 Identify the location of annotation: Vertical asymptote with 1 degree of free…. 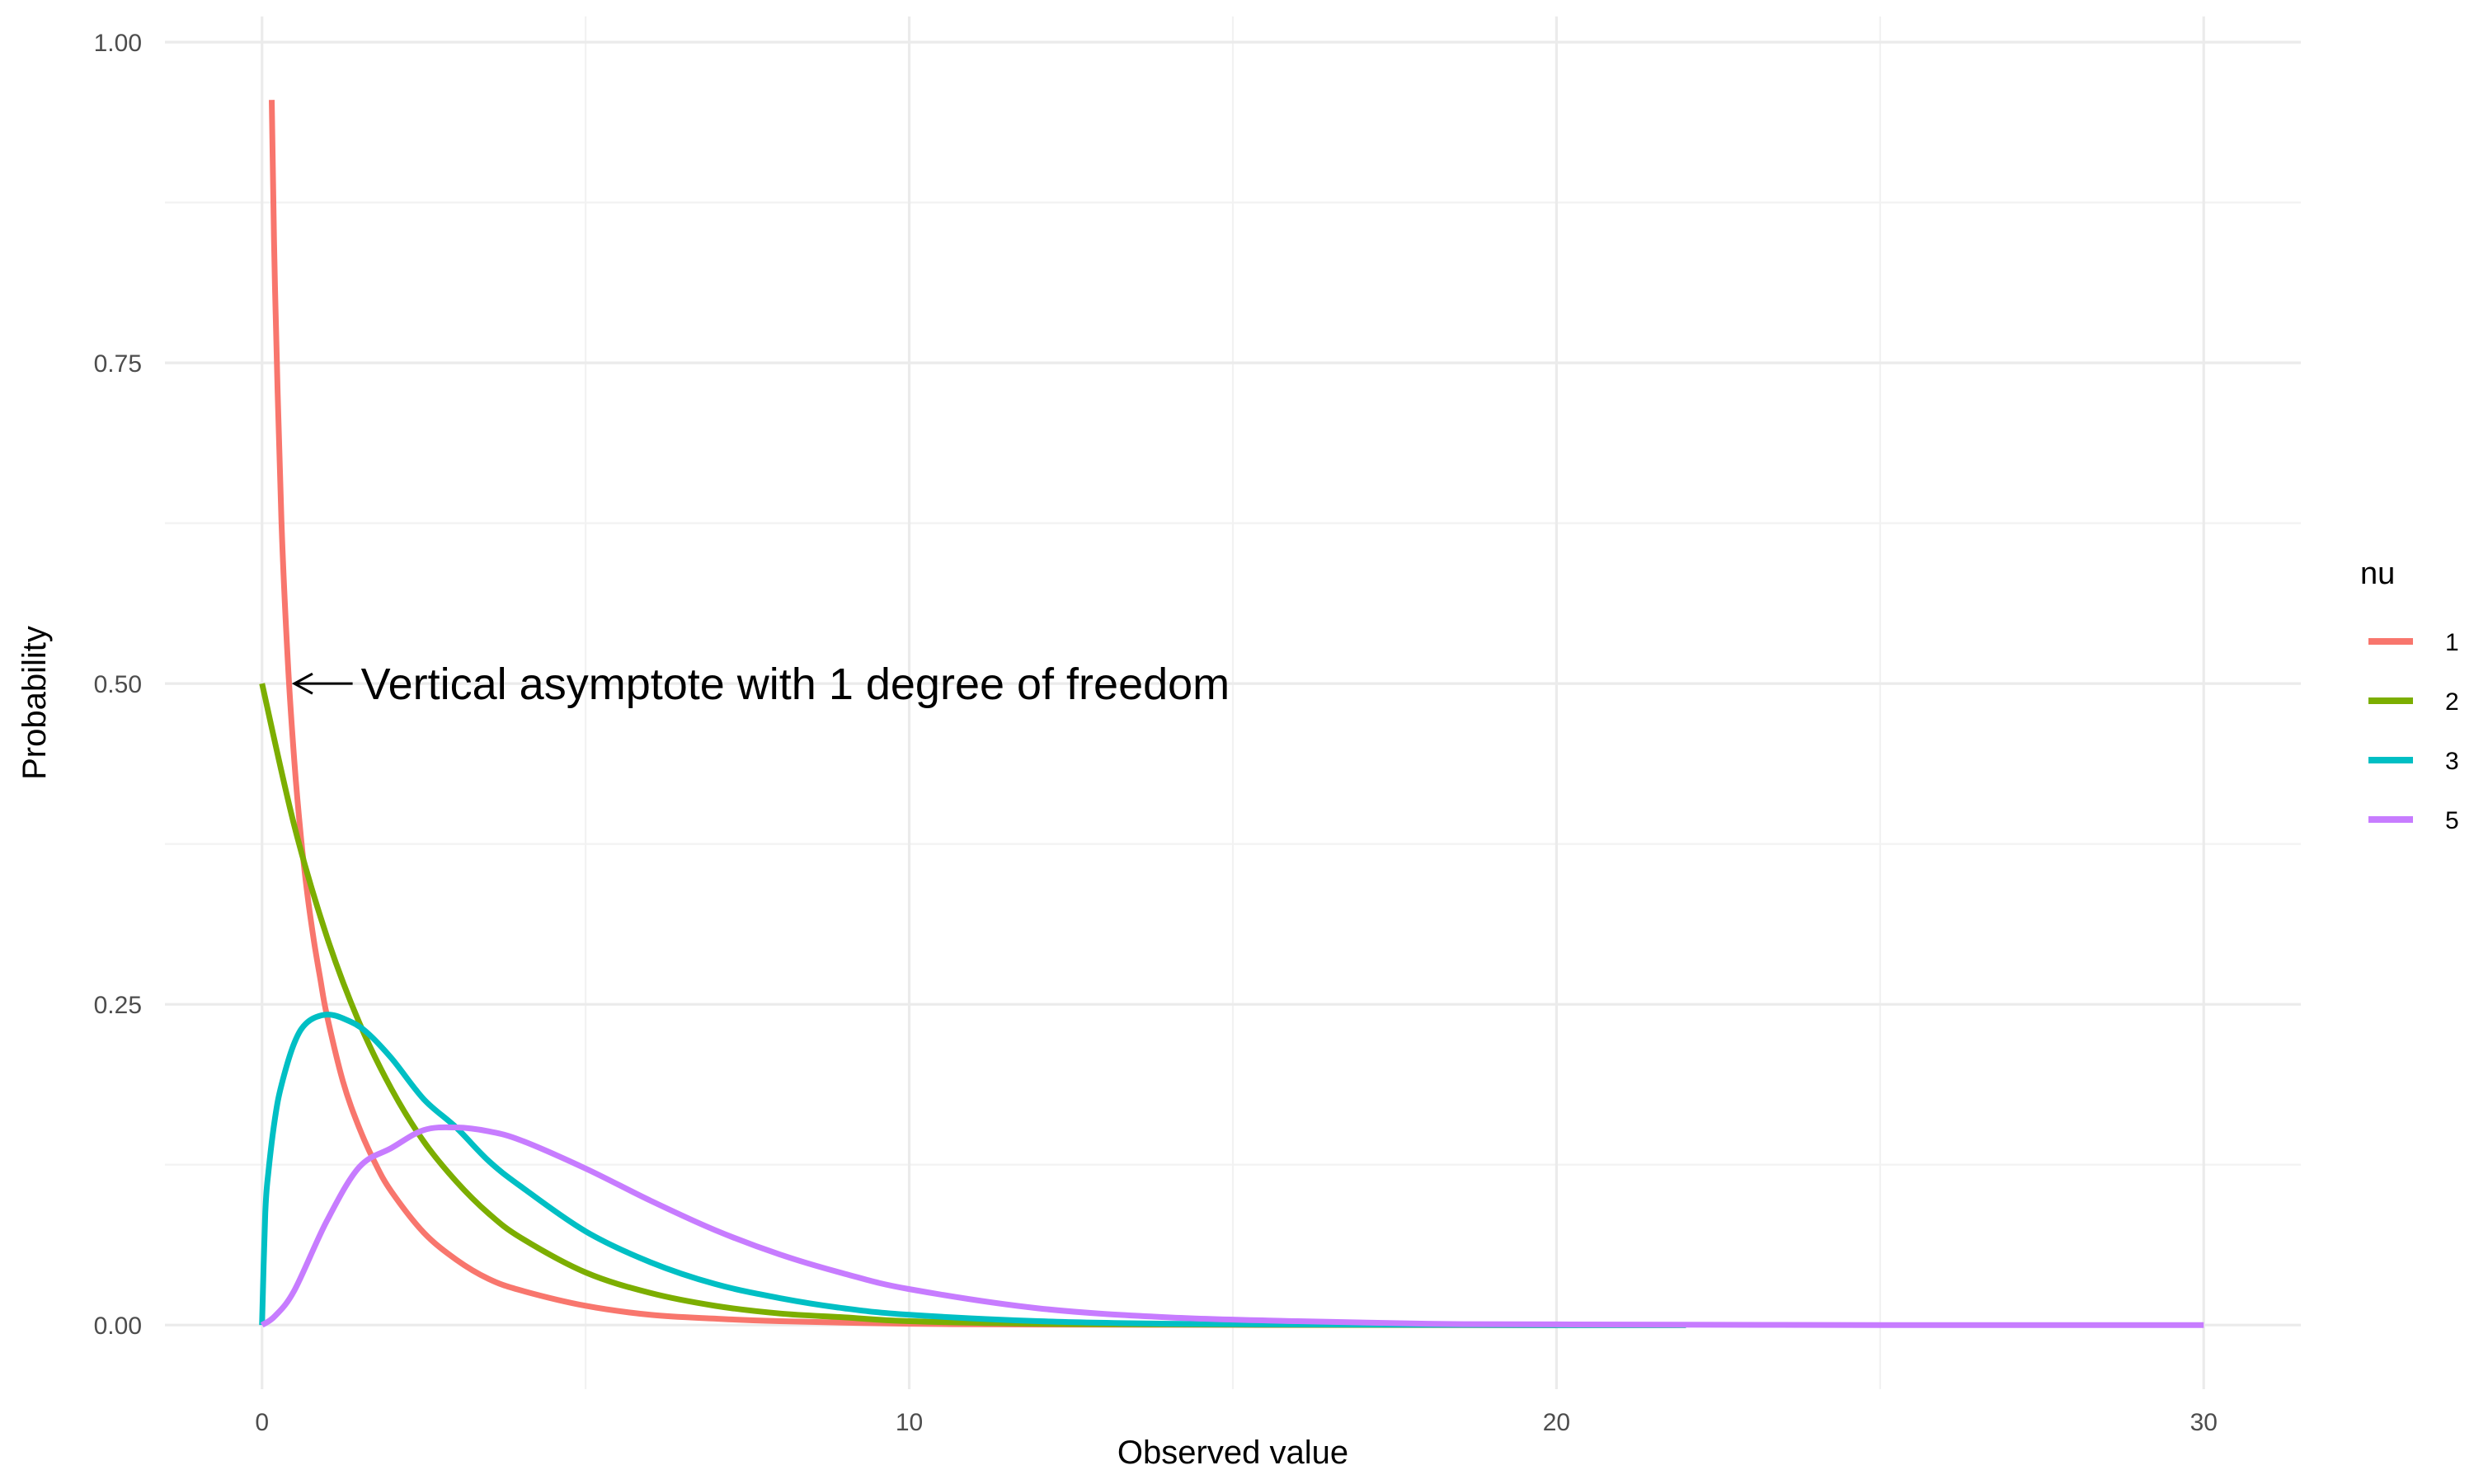
(760, 684).